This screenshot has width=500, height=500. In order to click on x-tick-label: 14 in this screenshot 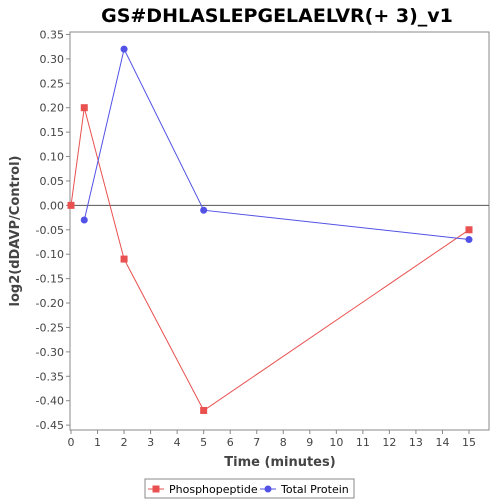, I will do `click(442, 442)`.